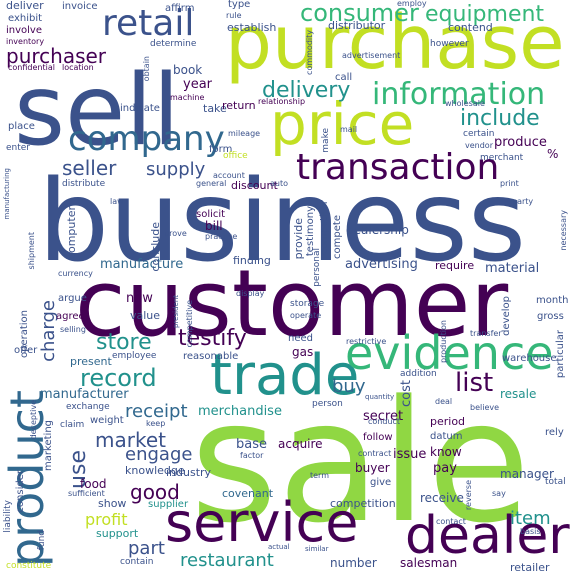 The width and height of the screenshot is (576, 576). What do you see at coordinates (485, 407) in the screenshot?
I see `word-believe: believe` at bounding box center [485, 407].